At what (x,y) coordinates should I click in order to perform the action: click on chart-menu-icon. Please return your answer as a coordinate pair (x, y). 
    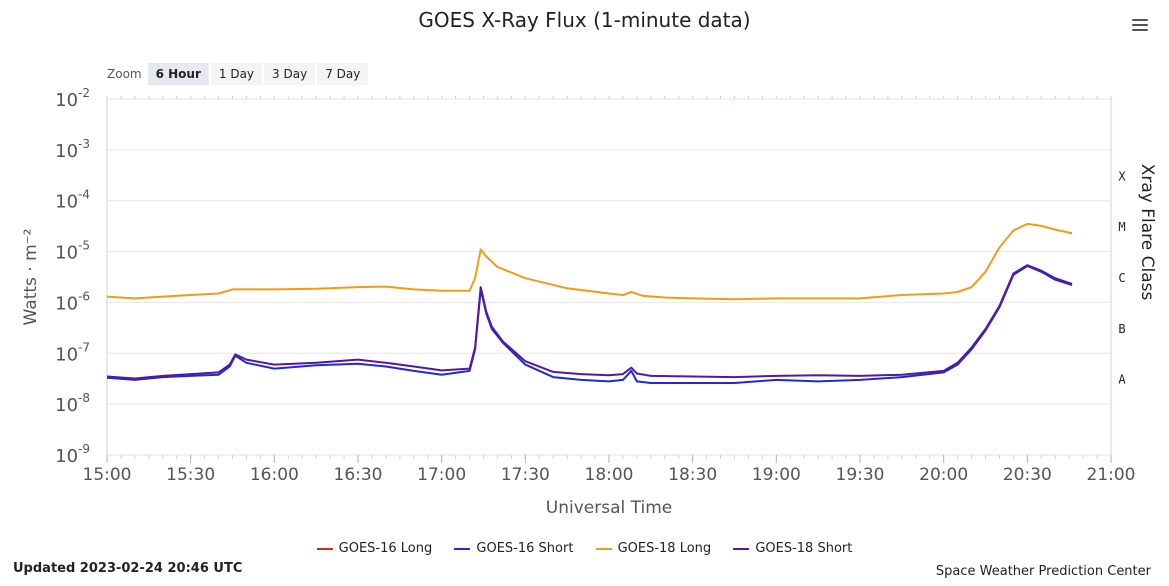
    Looking at the image, I should click on (1140, 27).